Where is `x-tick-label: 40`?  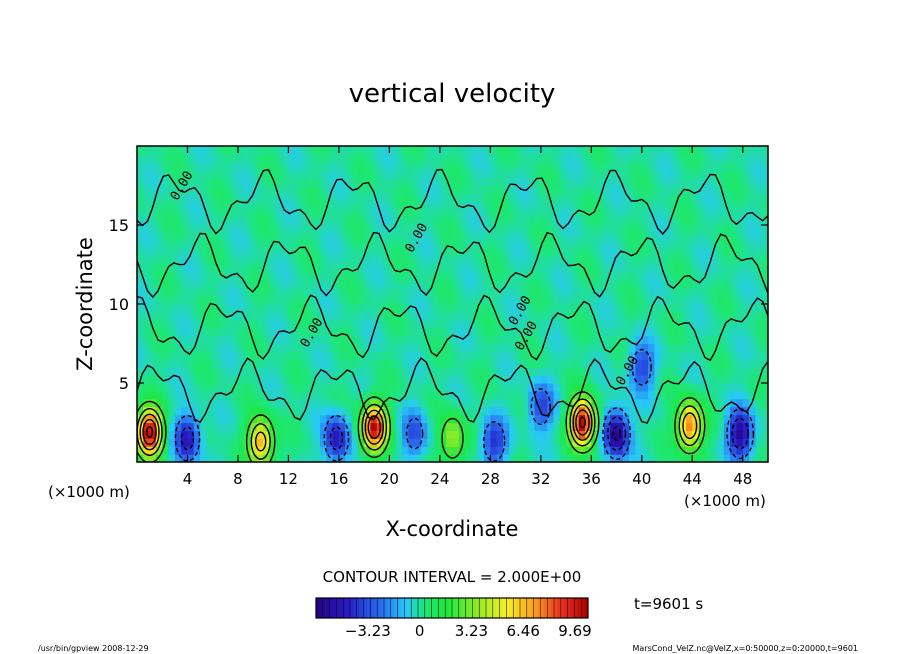 x-tick-label: 40 is located at coordinates (641, 479).